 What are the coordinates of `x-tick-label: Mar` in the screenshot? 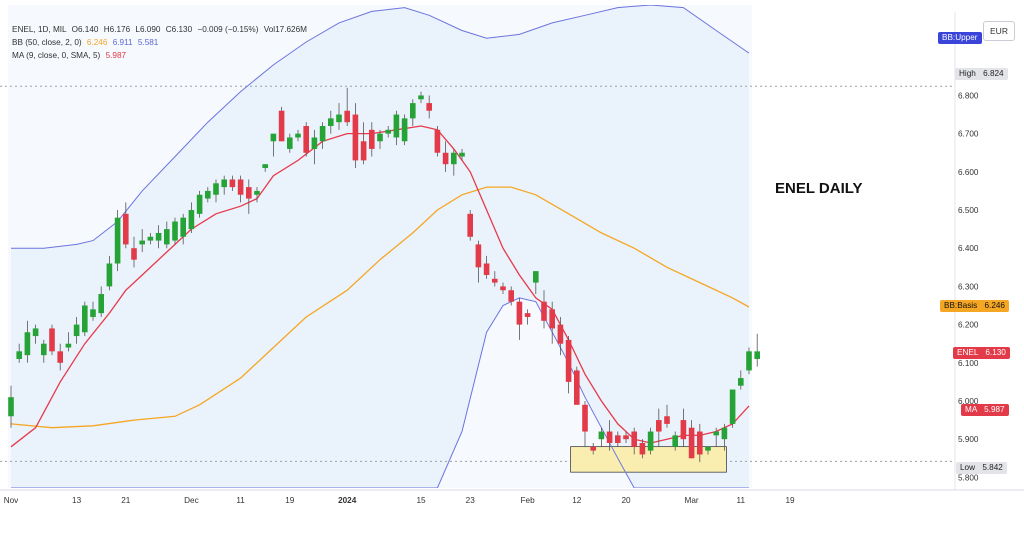 It's located at (692, 500).